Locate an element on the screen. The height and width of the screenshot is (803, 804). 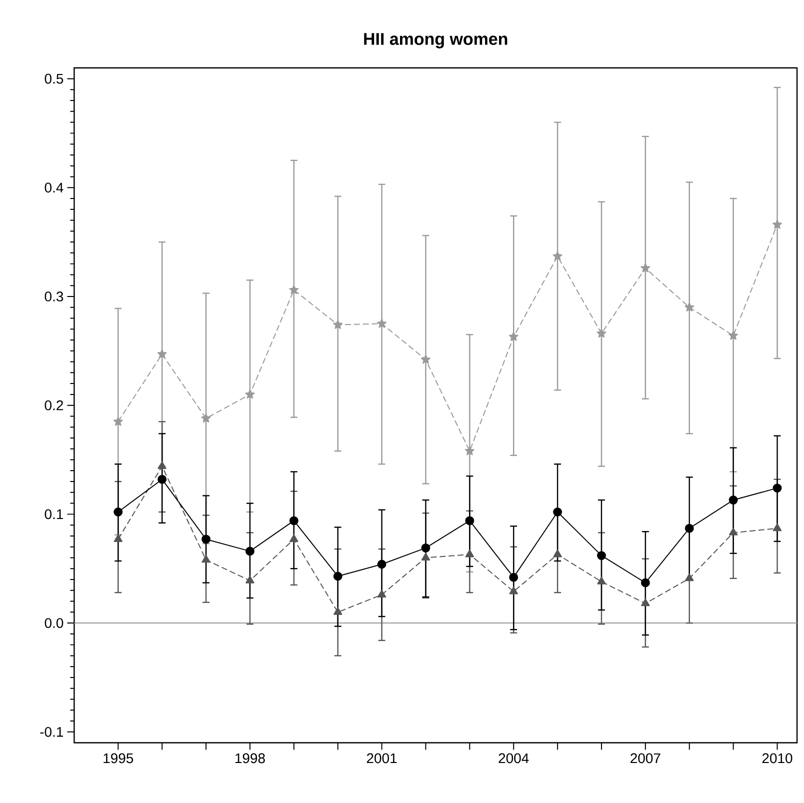
y-tick-label: -0.1 is located at coordinates (52, 732).